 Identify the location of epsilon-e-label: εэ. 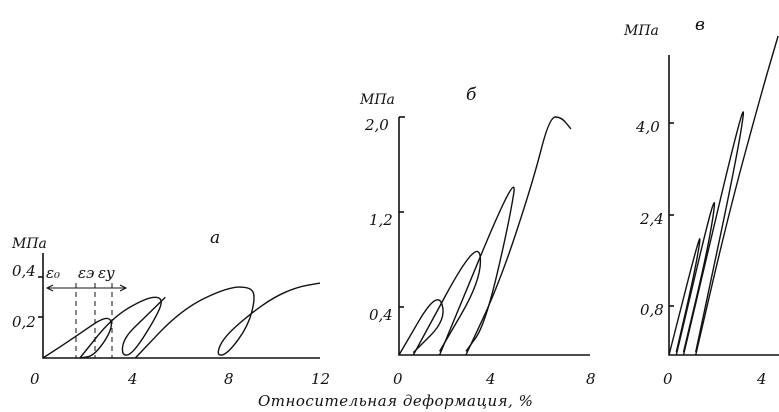
(86, 273).